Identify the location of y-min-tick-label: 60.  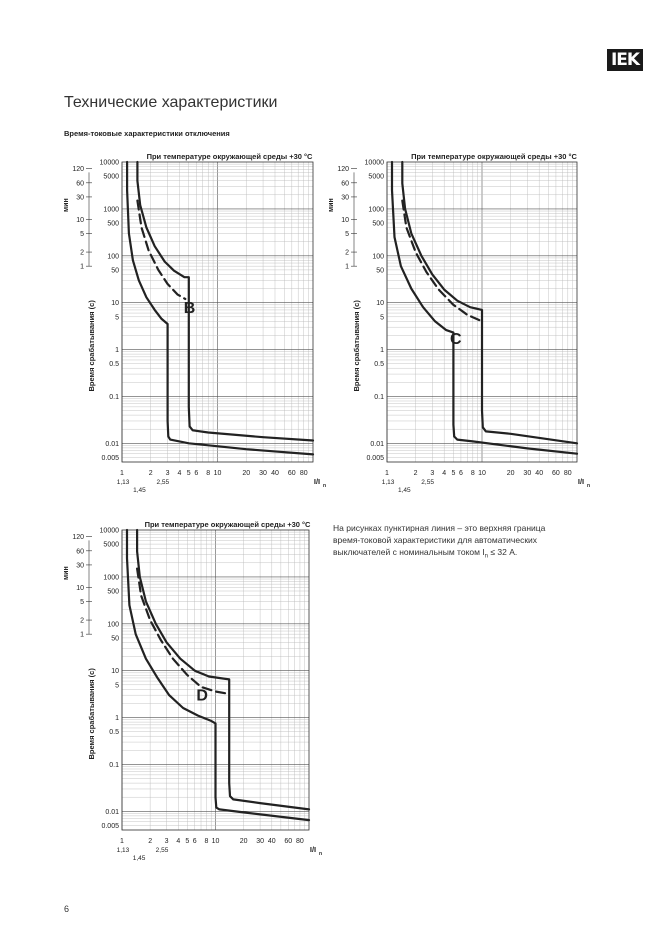
(80, 183).